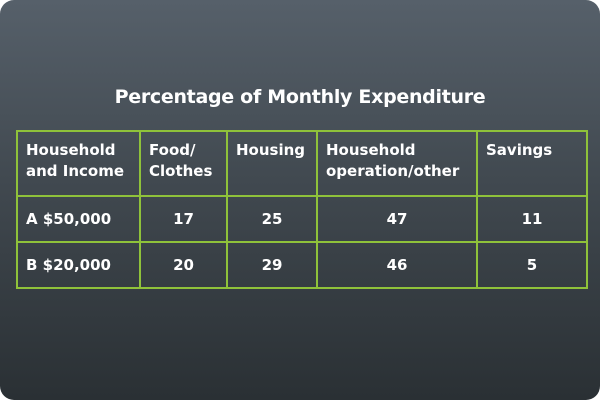 The height and width of the screenshot is (400, 600). I want to click on column-header-savings: Savings, so click(532, 163).